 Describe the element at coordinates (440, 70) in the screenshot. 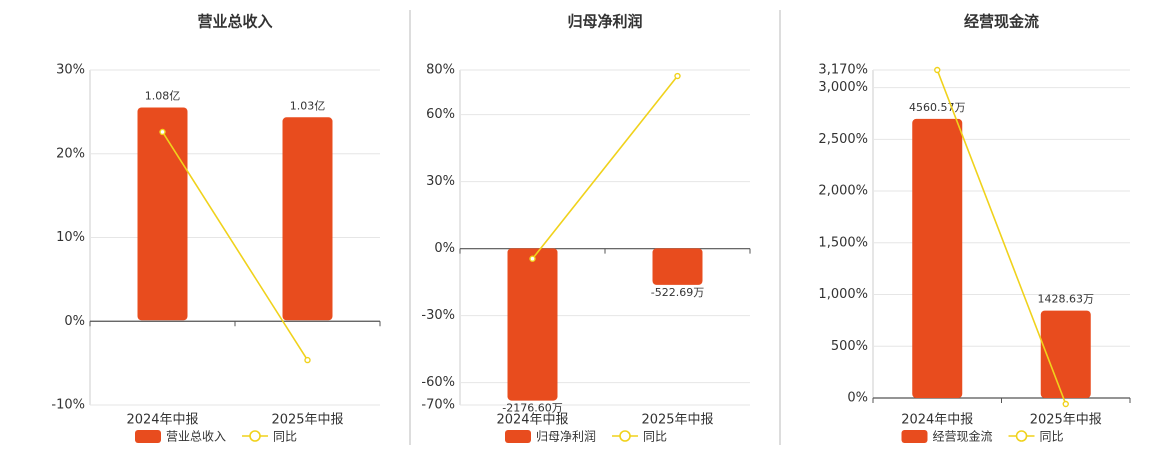

I see `y-tick-label: 80%` at that location.